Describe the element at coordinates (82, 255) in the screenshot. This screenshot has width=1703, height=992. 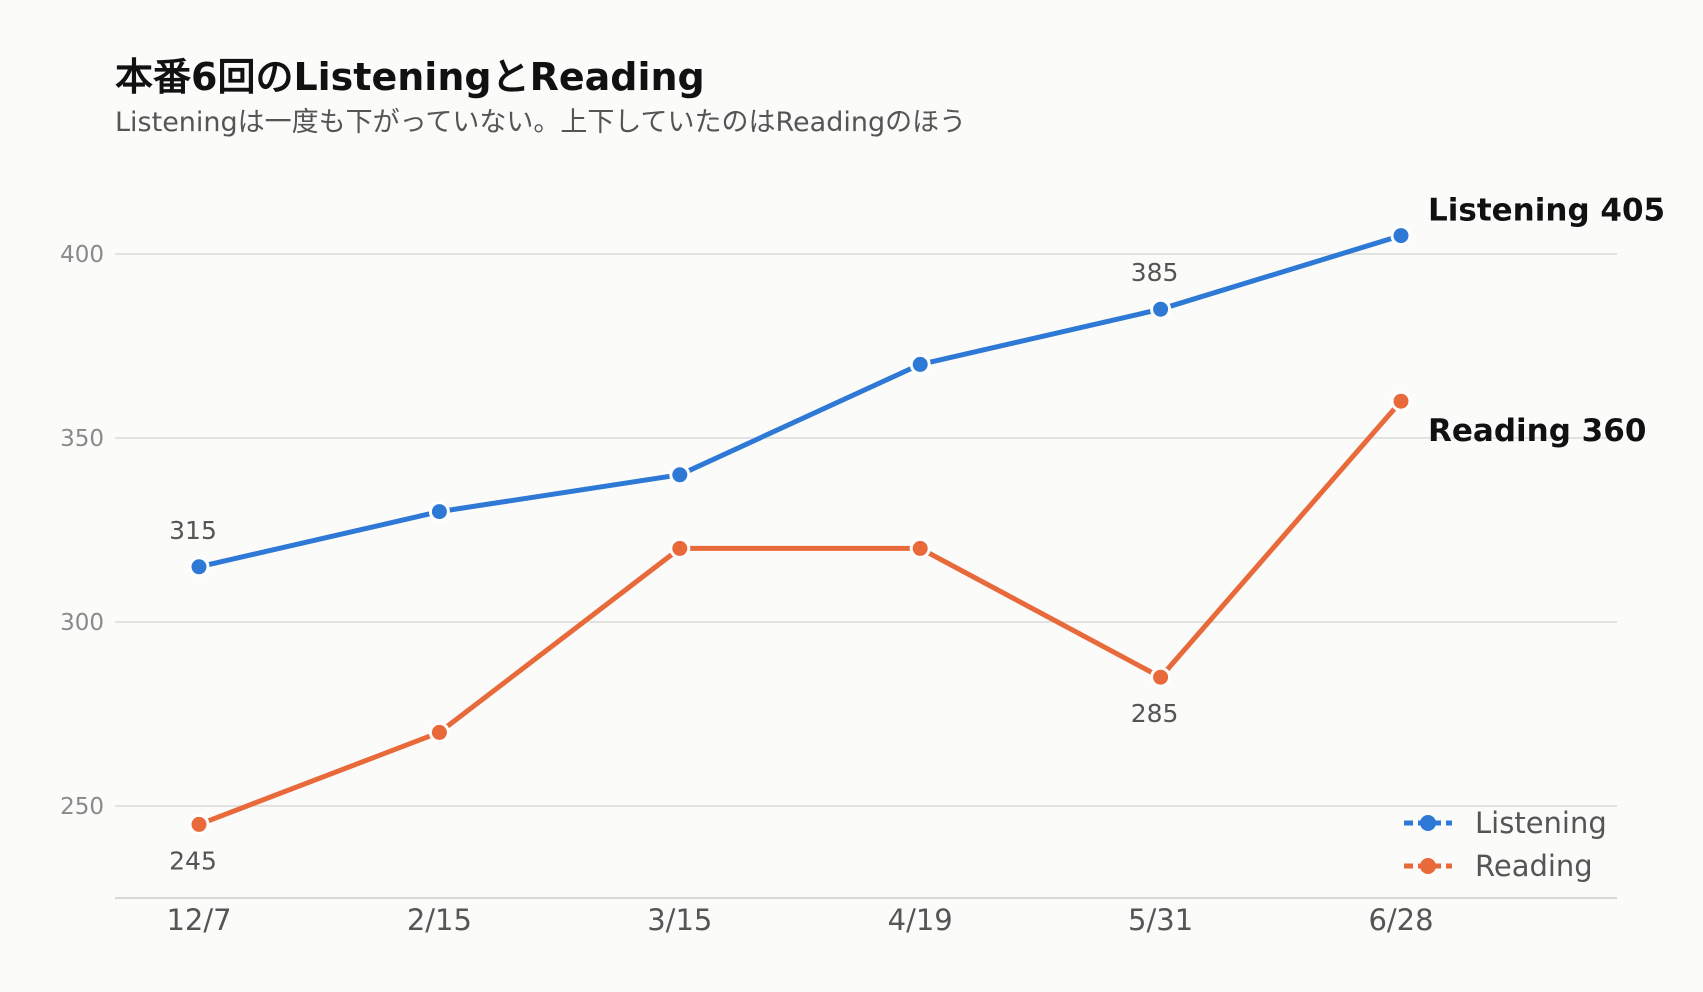
I see `y-tick-label: 400` at that location.